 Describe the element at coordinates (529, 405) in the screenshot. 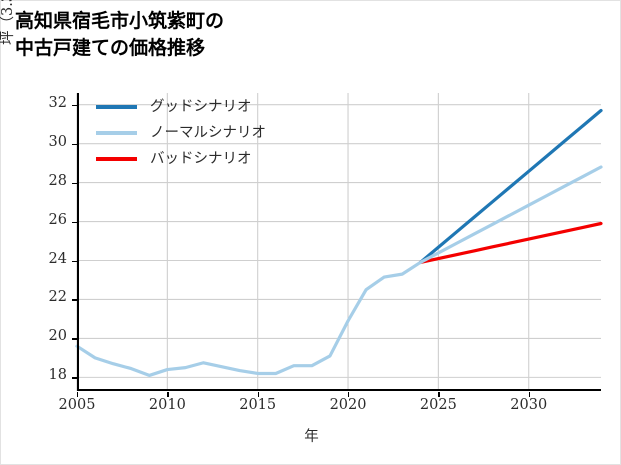

I see `x-tick-label: 2030` at that location.